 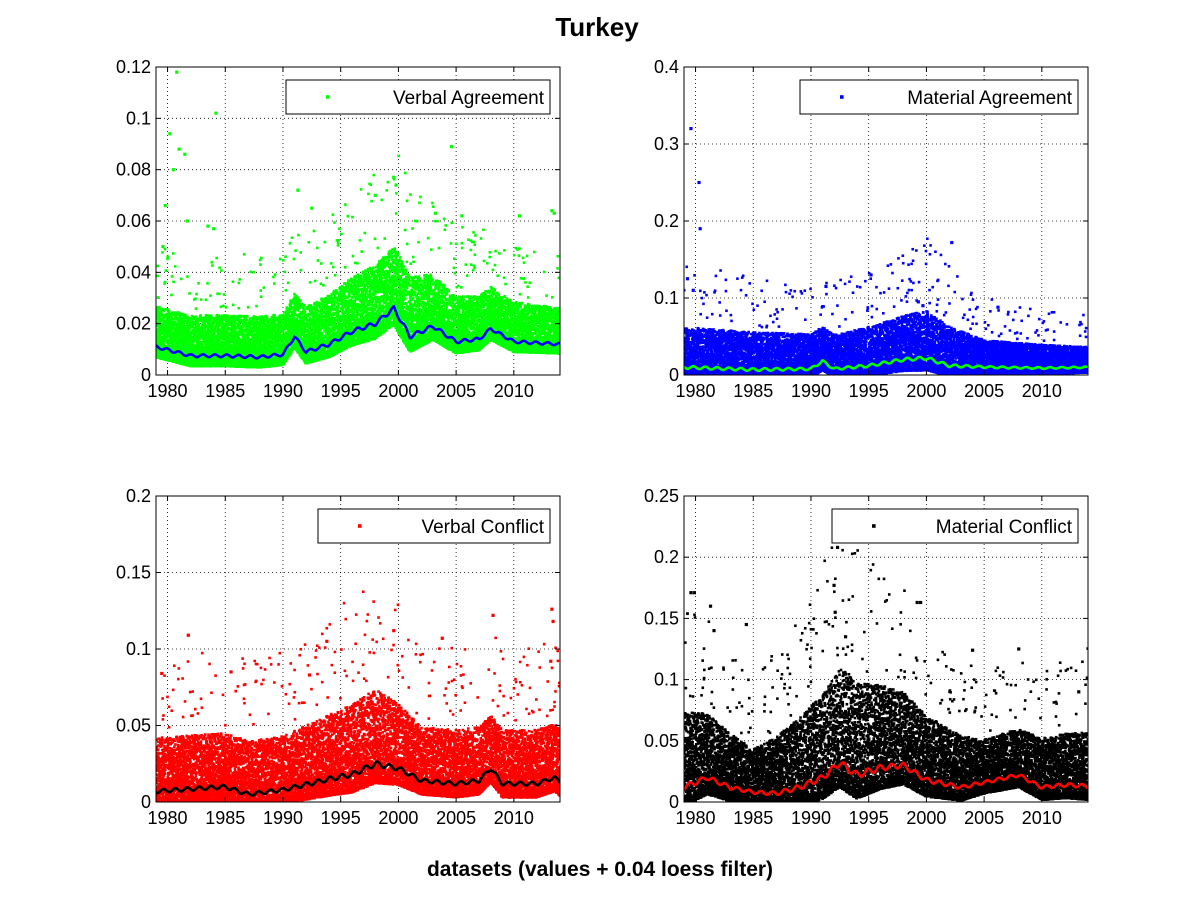 I want to click on figure-xlabel: datasets (values + 0.04 loess filter), so click(x=600, y=869).